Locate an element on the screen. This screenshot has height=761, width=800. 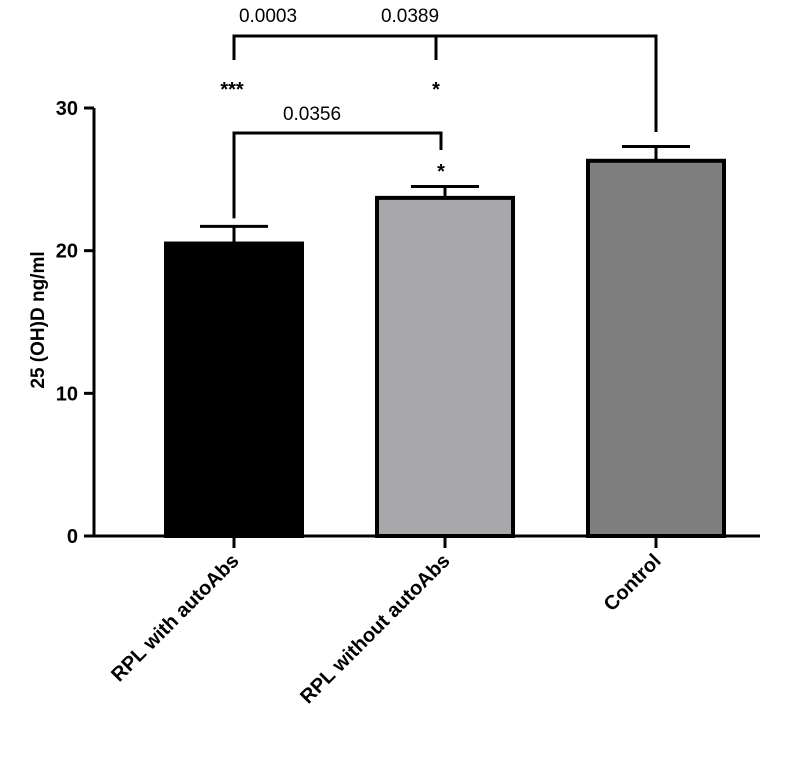
p-value-label: 0.0003 is located at coordinates (268, 16).